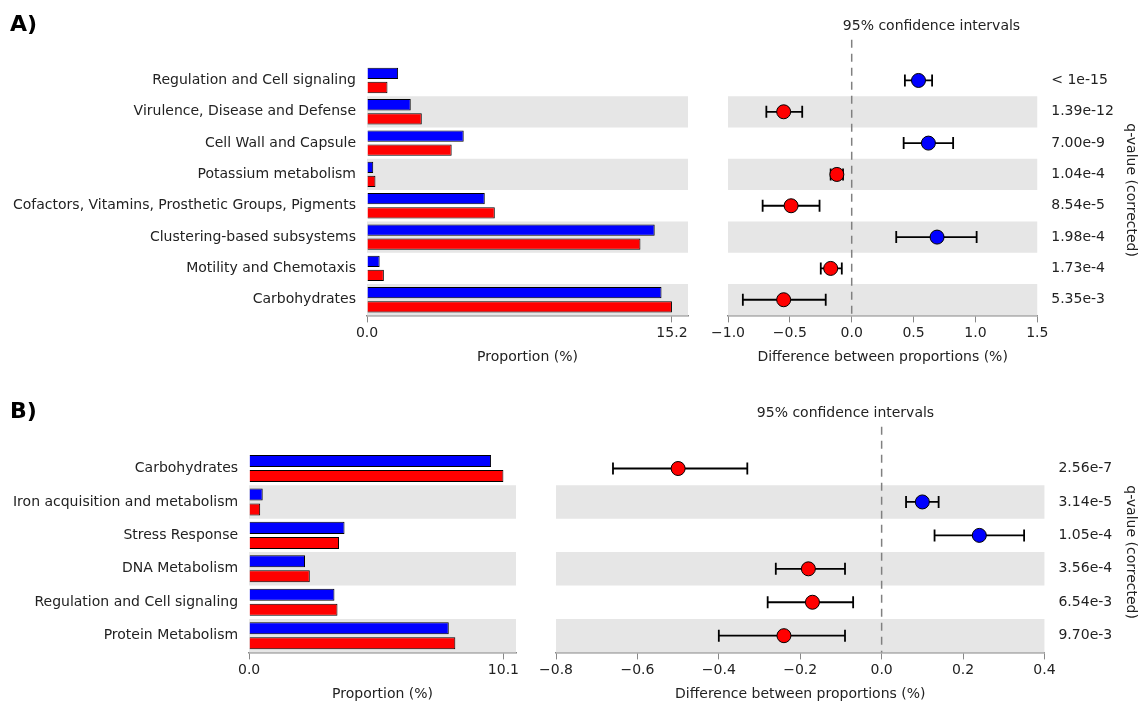  What do you see at coordinates (1085, 567) in the screenshot?
I see `y2-tick-label: 3.56e-4` at bounding box center [1085, 567].